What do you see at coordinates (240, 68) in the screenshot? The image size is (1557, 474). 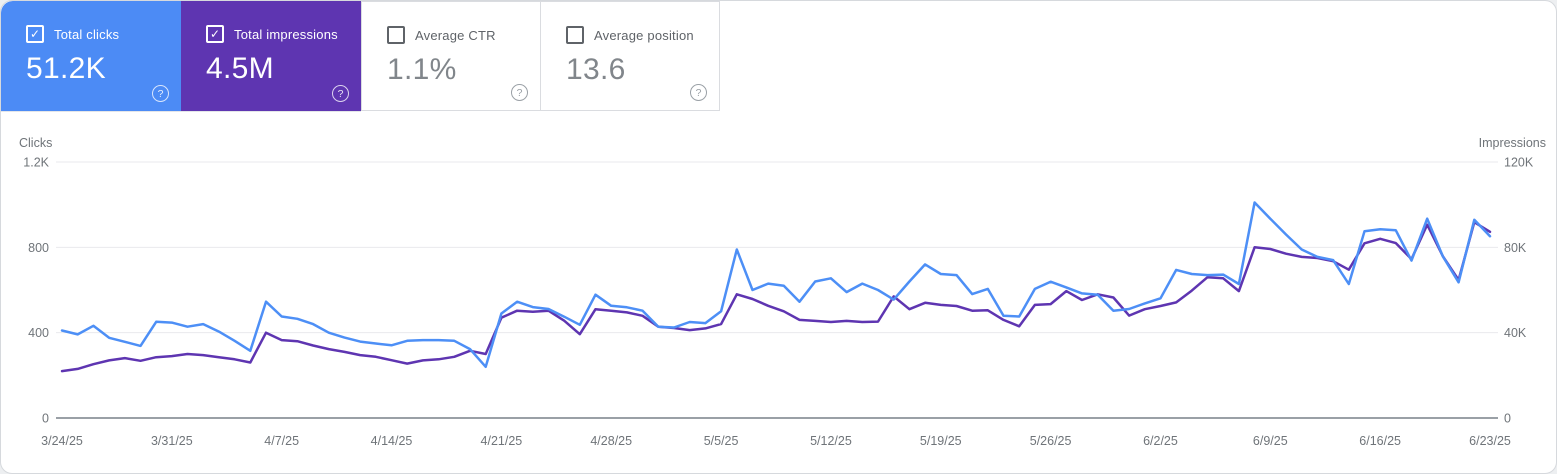 I see `metric-value: 4.5M` at bounding box center [240, 68].